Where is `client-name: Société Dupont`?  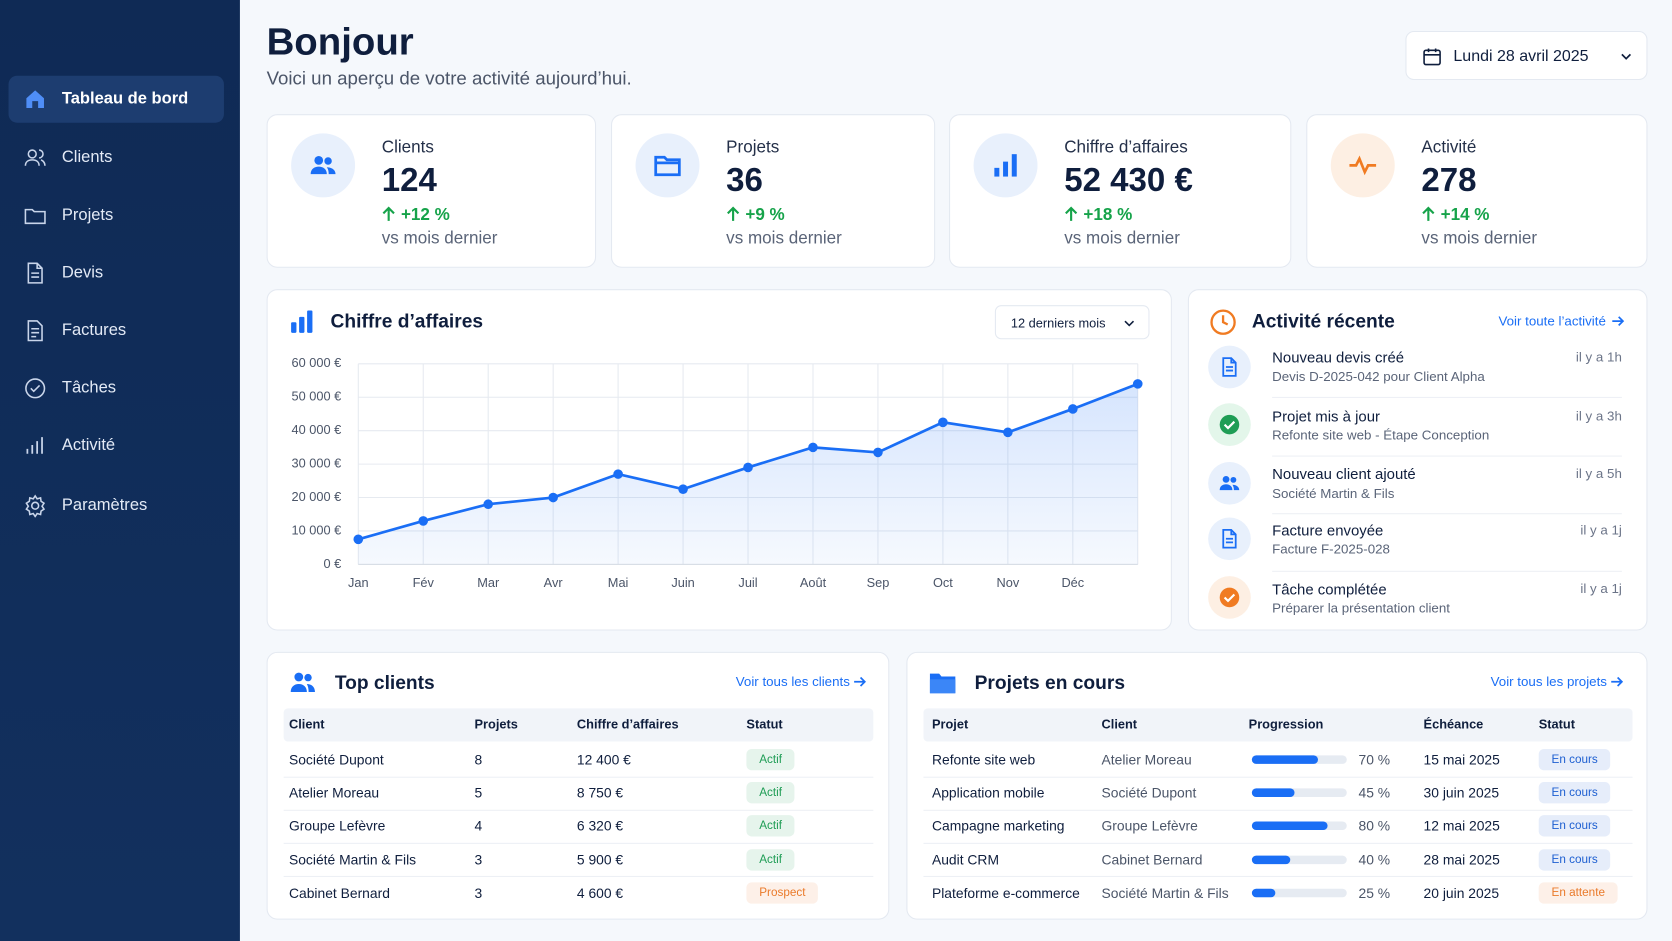 client-name: Société Dupont is located at coordinates (336, 759).